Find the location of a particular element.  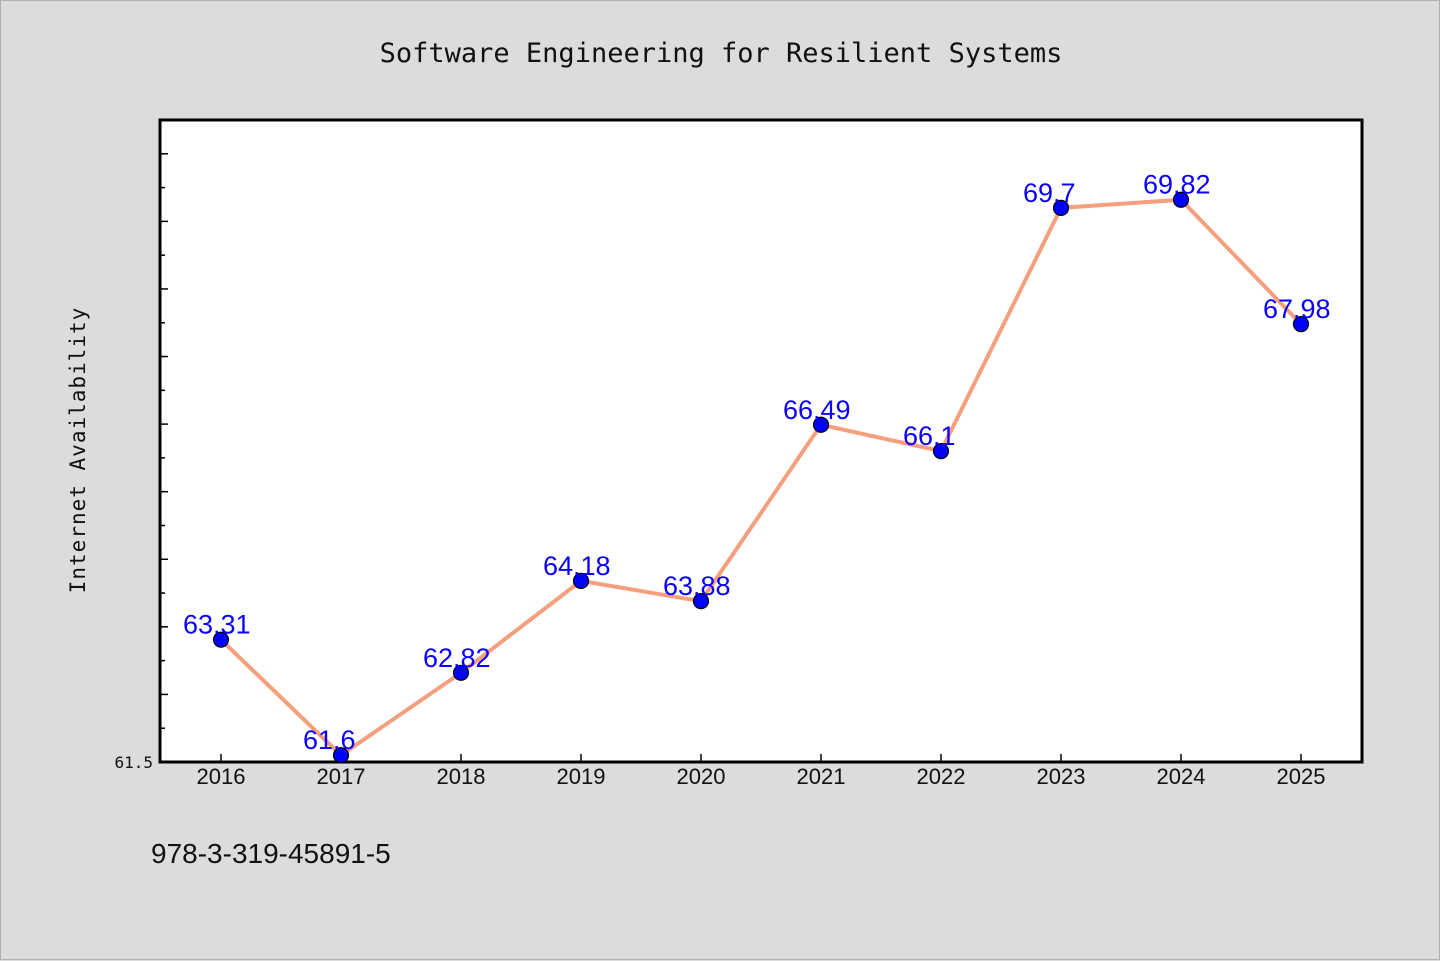

x-axis-ticks: 2016 2017 2018 2019 2020 2021 2022 2023 2024 2025 is located at coordinates (761, 771).